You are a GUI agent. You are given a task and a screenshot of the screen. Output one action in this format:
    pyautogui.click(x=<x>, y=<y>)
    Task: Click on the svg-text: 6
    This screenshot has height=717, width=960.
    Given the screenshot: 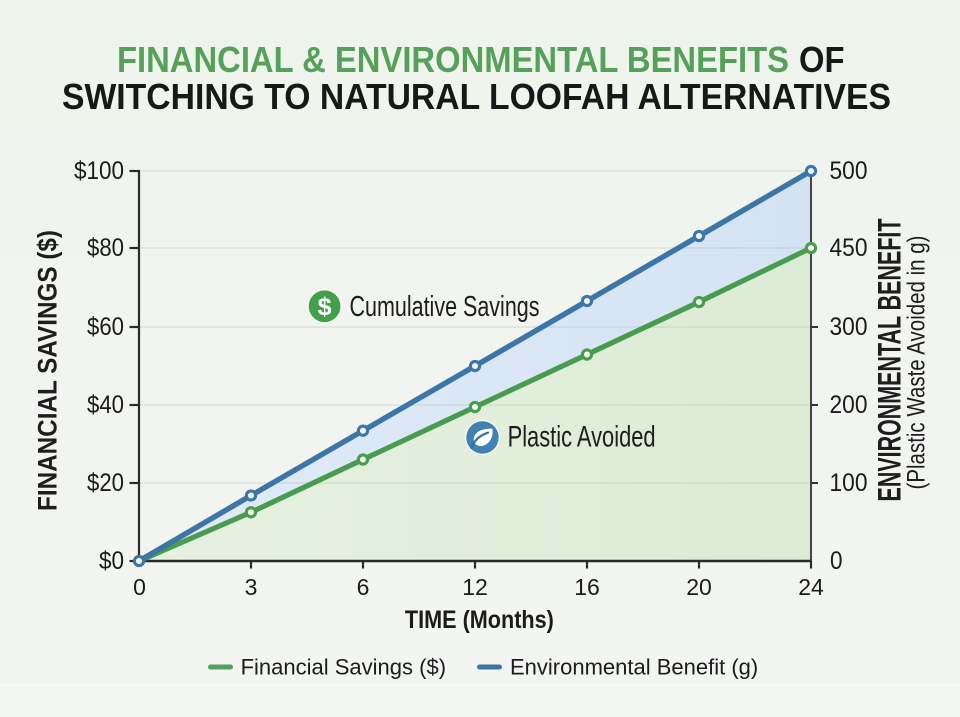 What is the action you would take?
    pyautogui.click(x=363, y=587)
    